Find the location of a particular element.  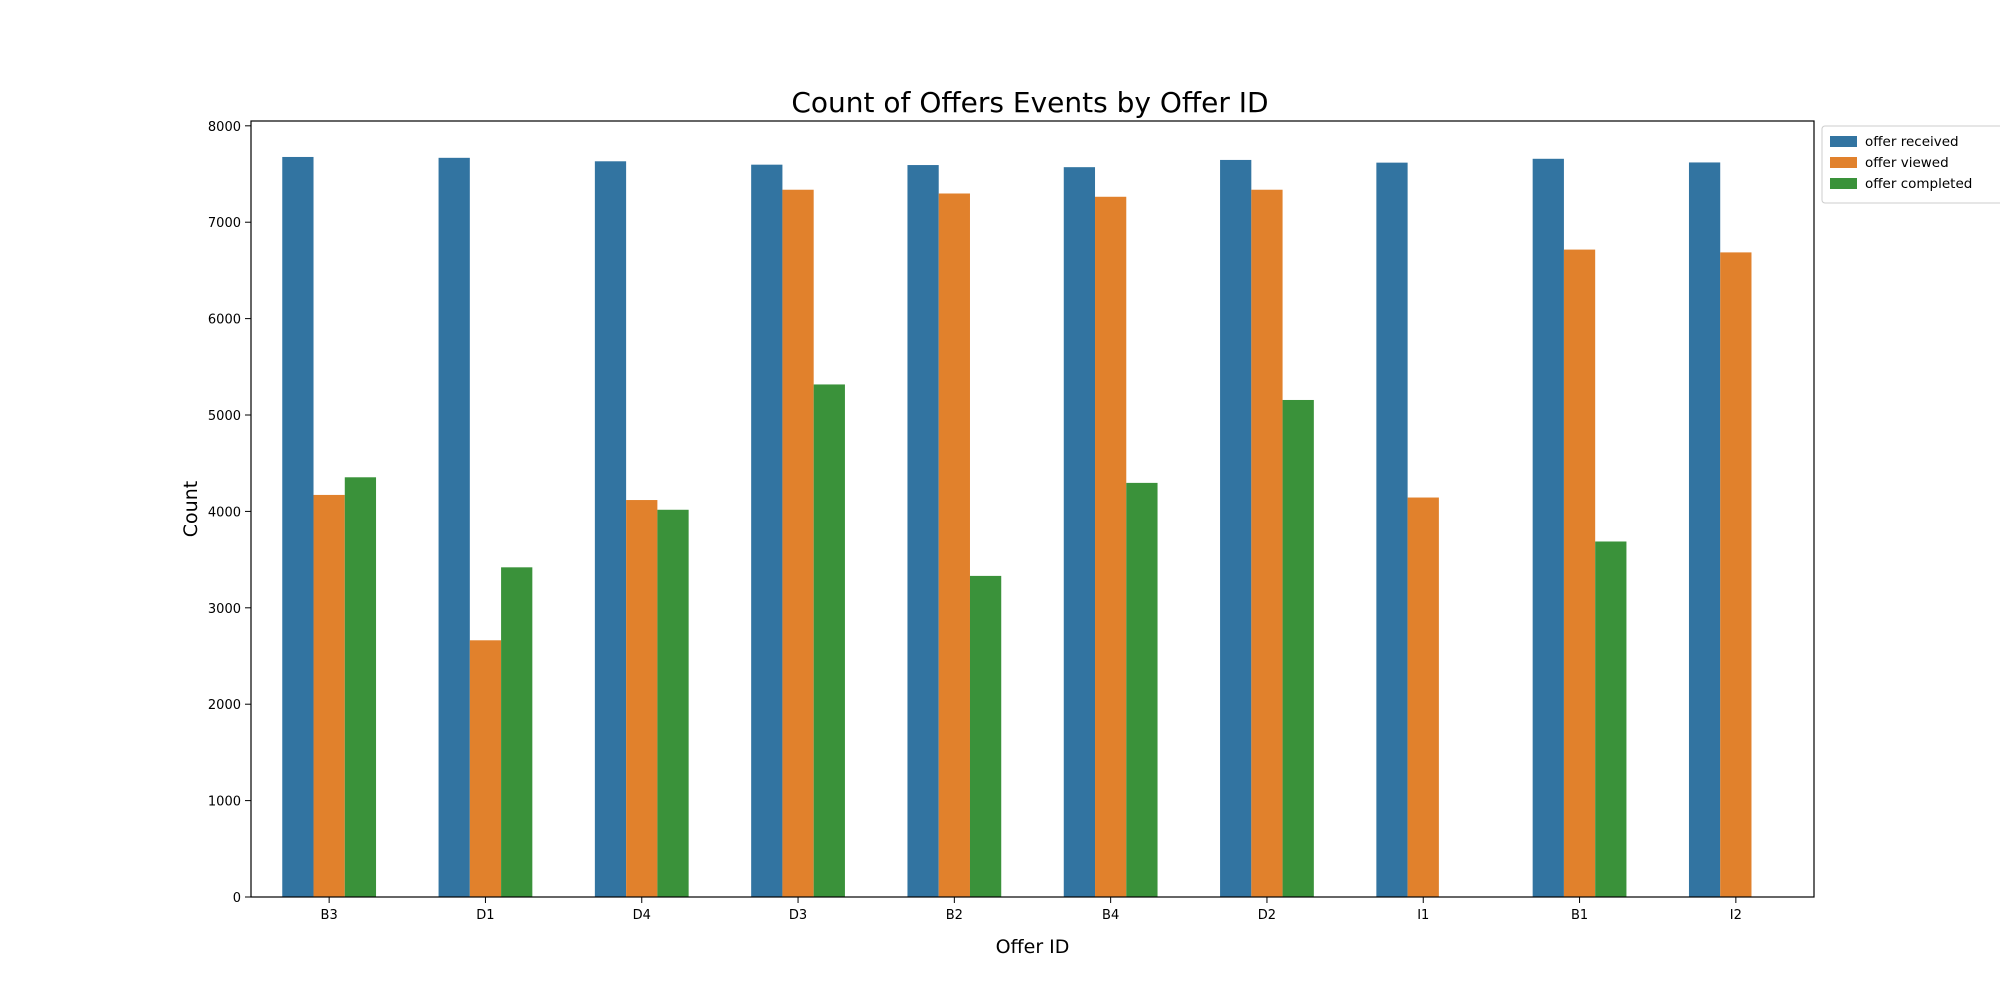

x-tick-label: D4 is located at coordinates (642, 915).